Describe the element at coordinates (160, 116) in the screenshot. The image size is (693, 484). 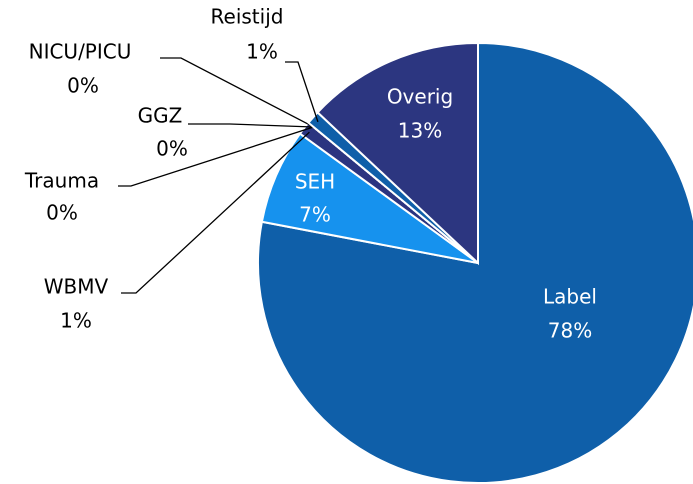
I see `slice-name: GGZ` at that location.